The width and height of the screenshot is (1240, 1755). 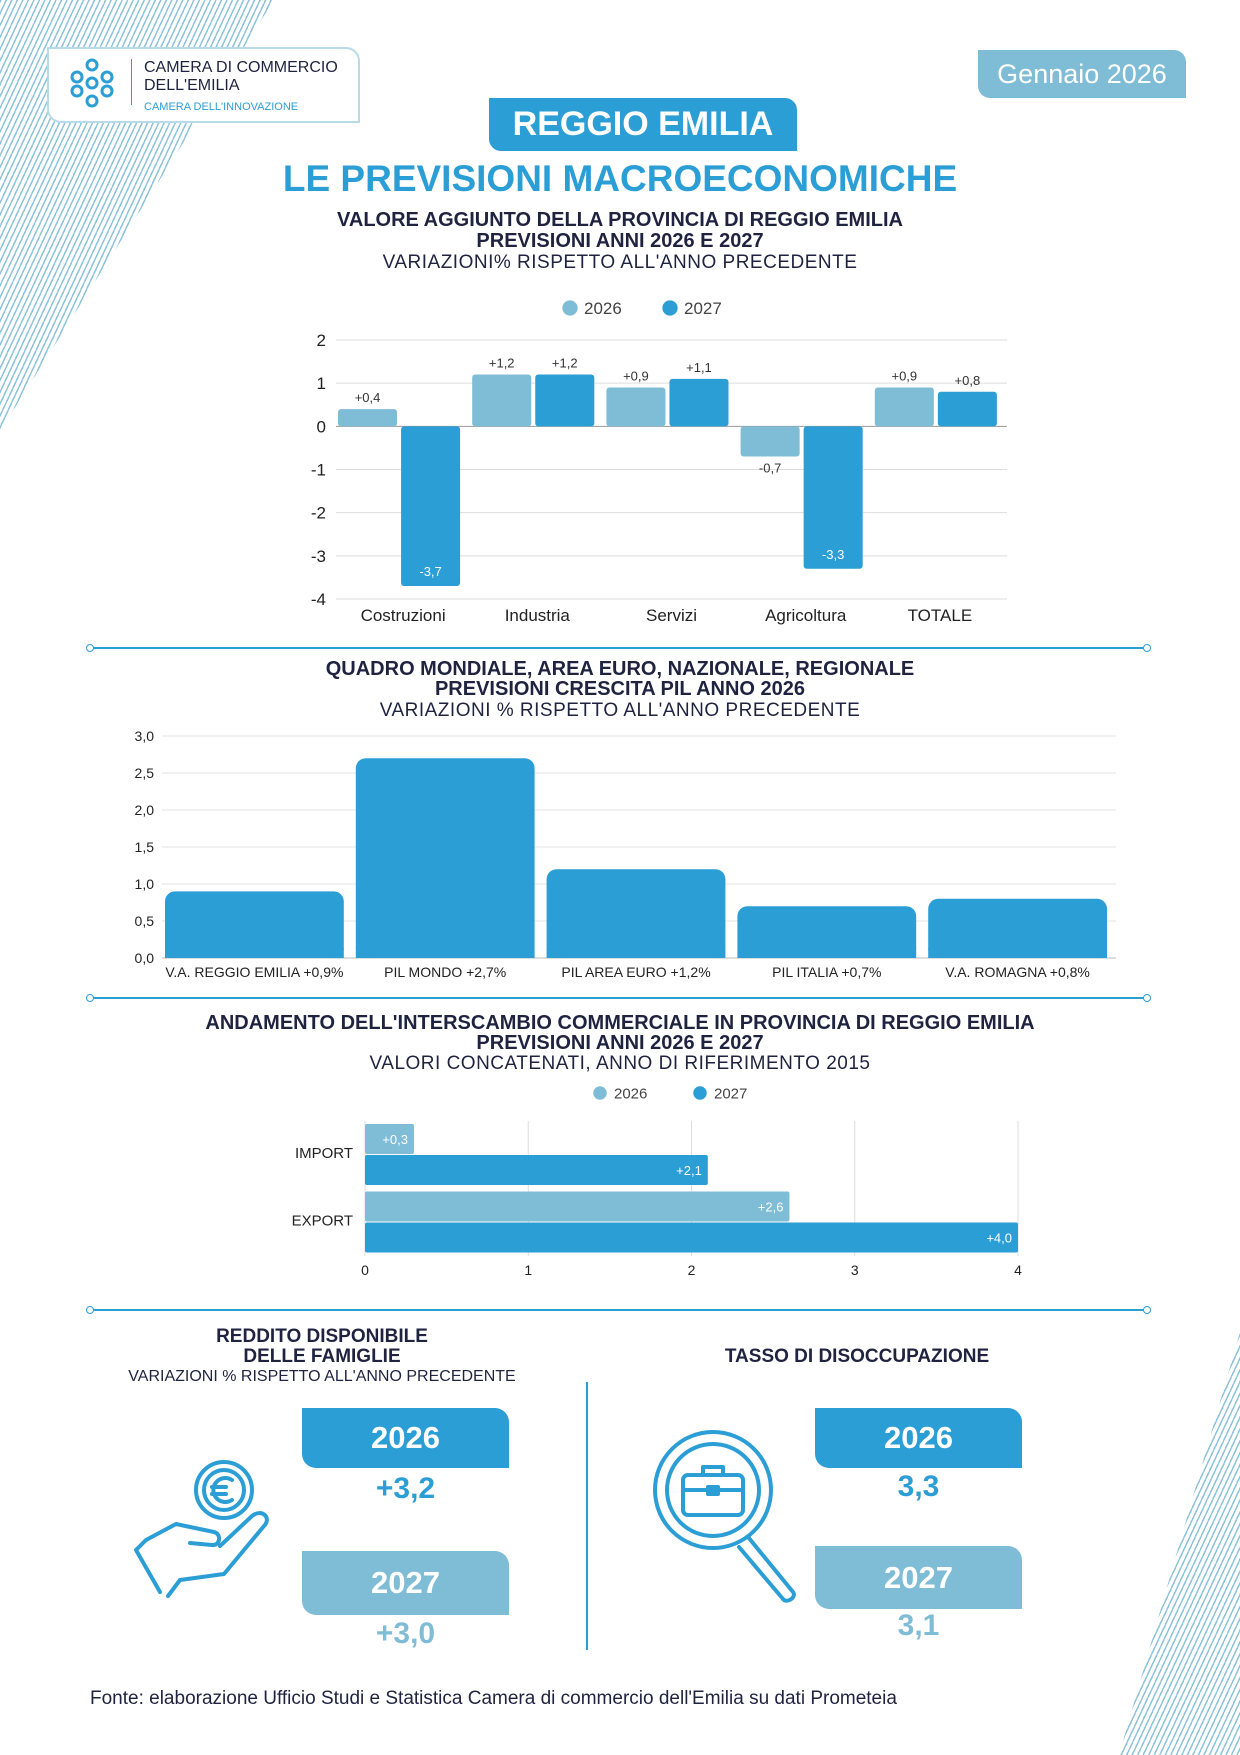 I want to click on reddito-title2: DELLE FAMIGLIE, so click(x=322, y=1356).